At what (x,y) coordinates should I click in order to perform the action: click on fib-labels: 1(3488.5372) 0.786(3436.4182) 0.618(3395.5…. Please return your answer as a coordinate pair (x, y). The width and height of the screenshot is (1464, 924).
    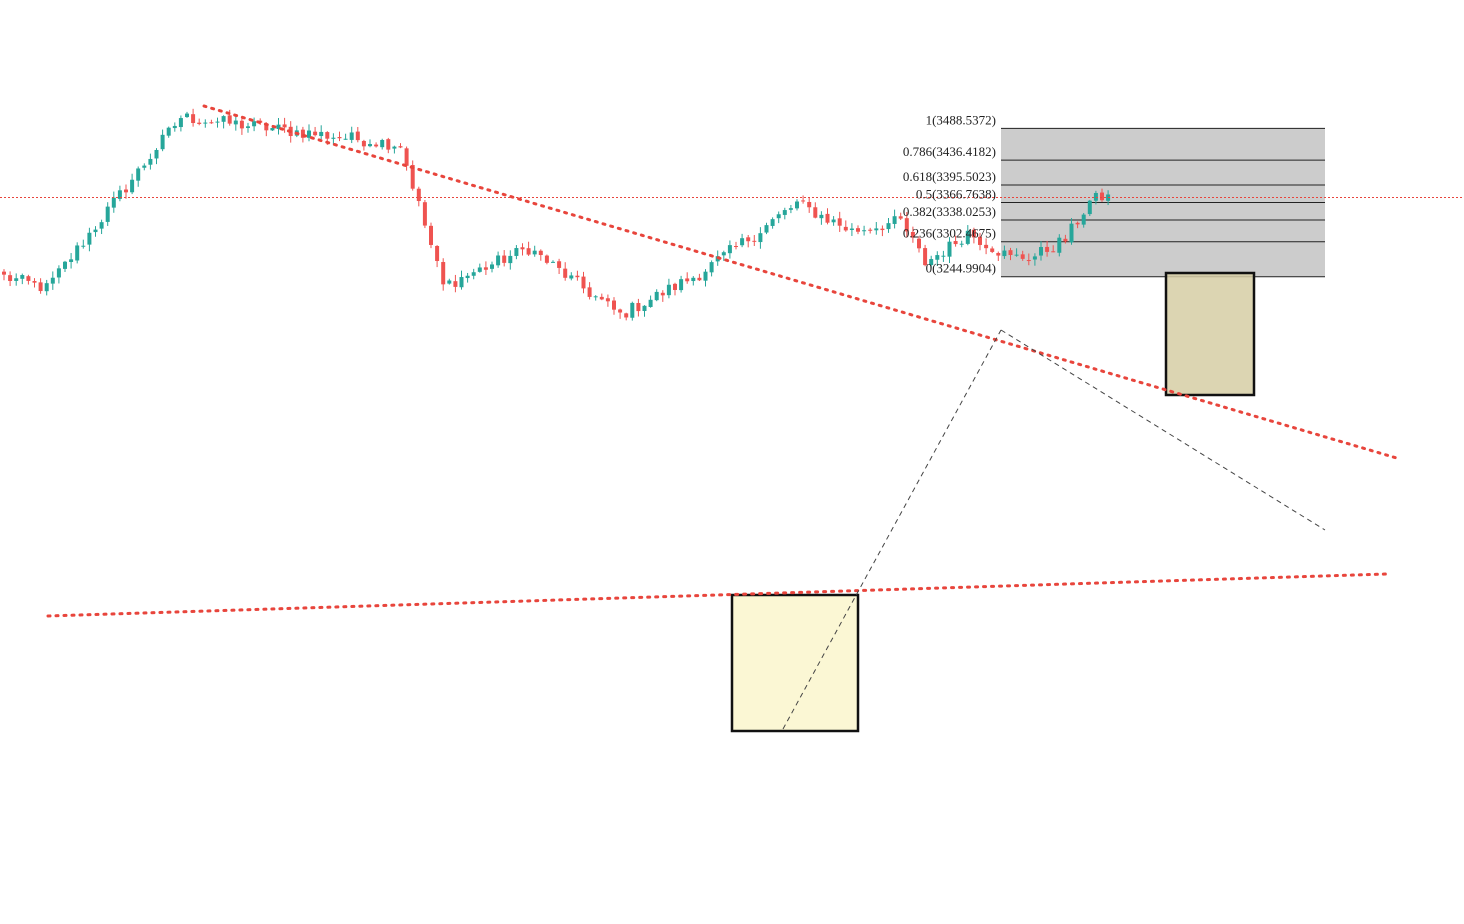
    Looking at the image, I should click on (949, 193).